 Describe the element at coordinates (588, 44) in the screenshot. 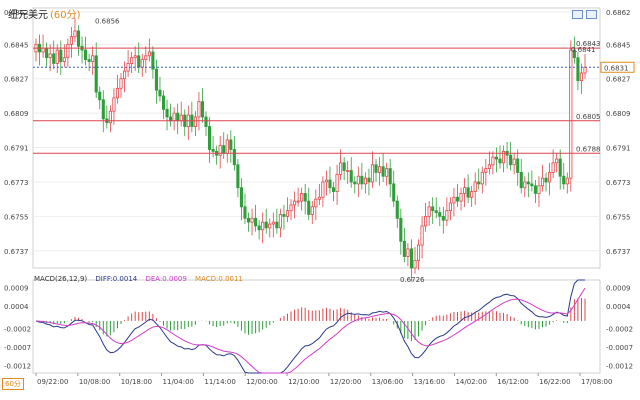

I see `level-label: 0.6843` at that location.